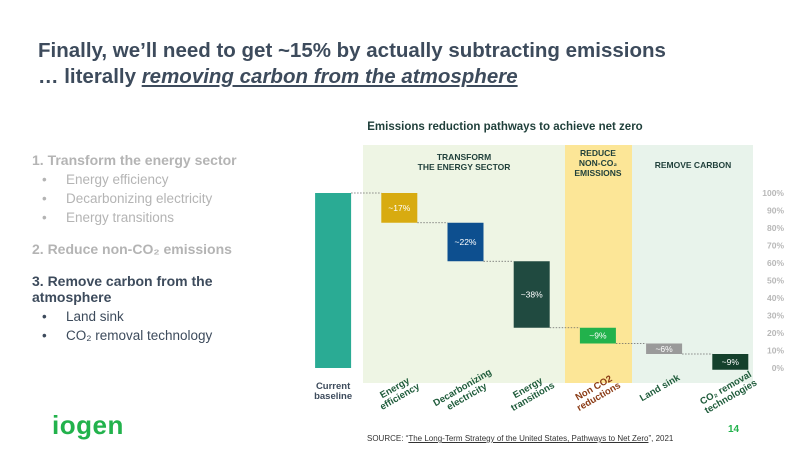 This screenshot has width=800, height=450. I want to click on y-tick-label: 70%, so click(775, 246).